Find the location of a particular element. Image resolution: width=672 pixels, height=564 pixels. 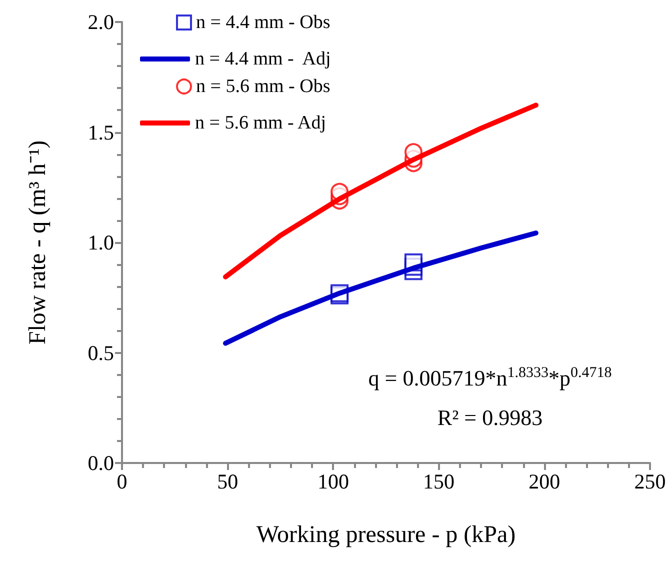

x-tick-label: 150 is located at coordinates (439, 482).